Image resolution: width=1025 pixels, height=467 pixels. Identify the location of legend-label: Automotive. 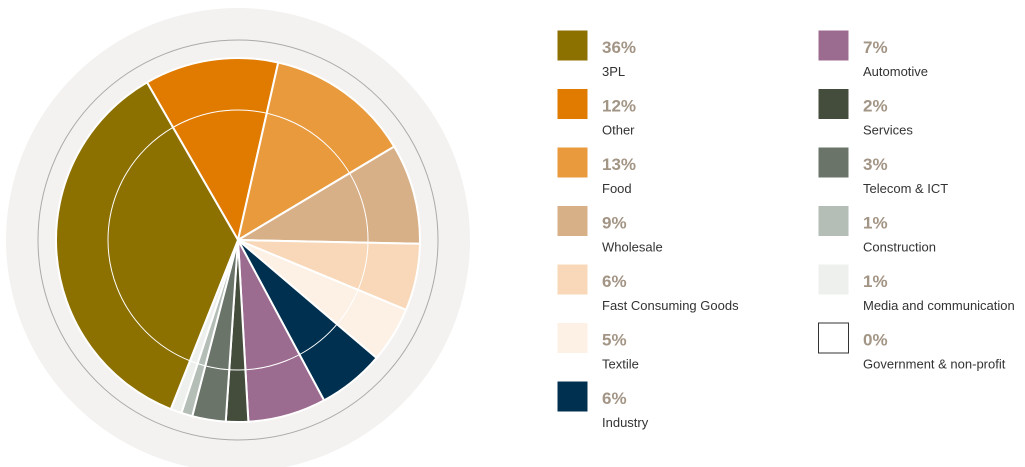
(895, 71).